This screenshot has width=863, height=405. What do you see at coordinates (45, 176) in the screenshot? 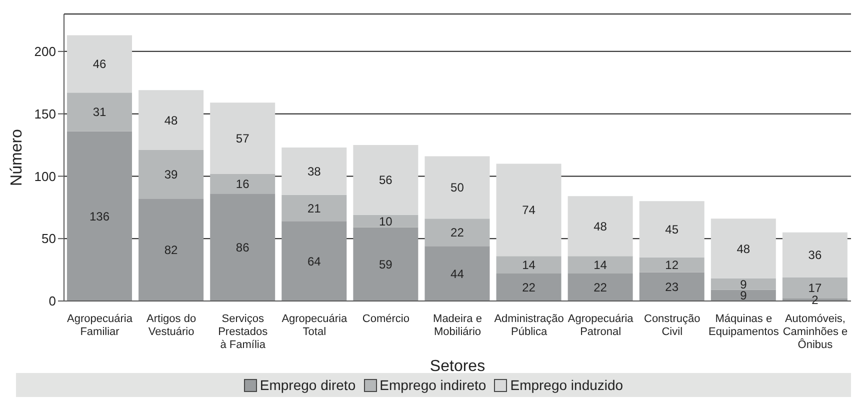
I see `y-tick-label: 100` at bounding box center [45, 176].